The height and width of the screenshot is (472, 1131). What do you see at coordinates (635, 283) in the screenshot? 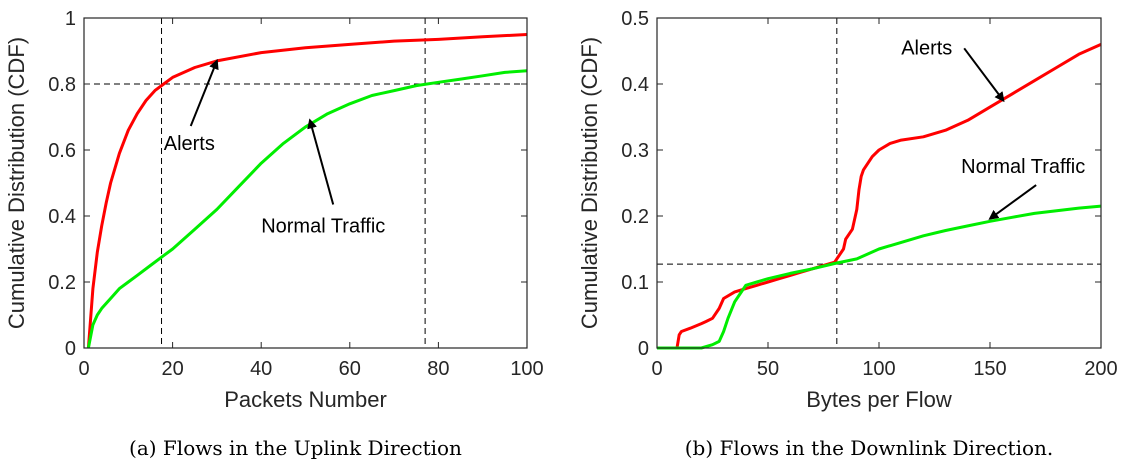
I see `y-tick-label: 0.1` at bounding box center [635, 283].